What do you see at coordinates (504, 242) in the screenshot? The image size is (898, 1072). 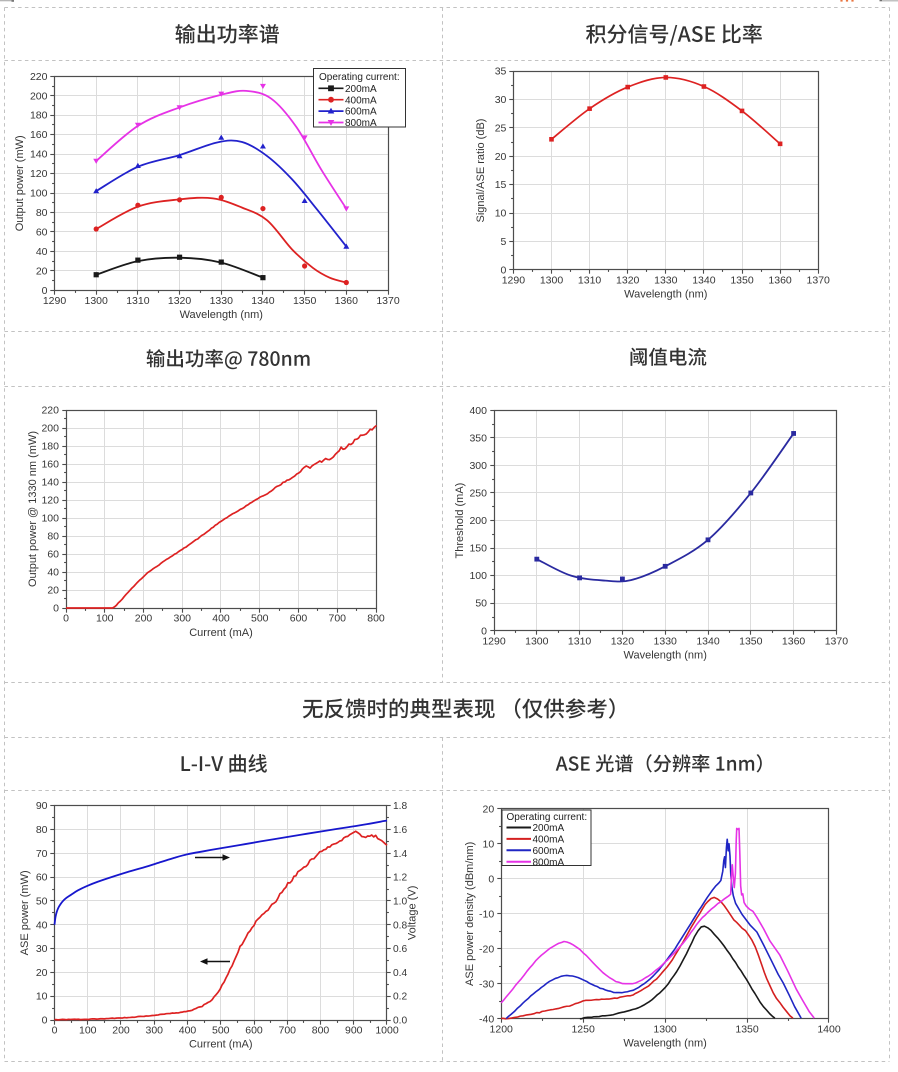 I see `svg-text: 5` at bounding box center [504, 242].